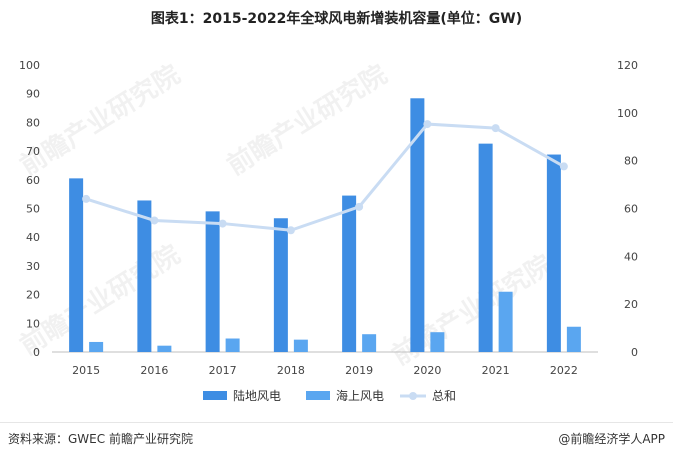  Describe the element at coordinates (413, 396) in the screenshot. I see `legend-marker-total` at that location.